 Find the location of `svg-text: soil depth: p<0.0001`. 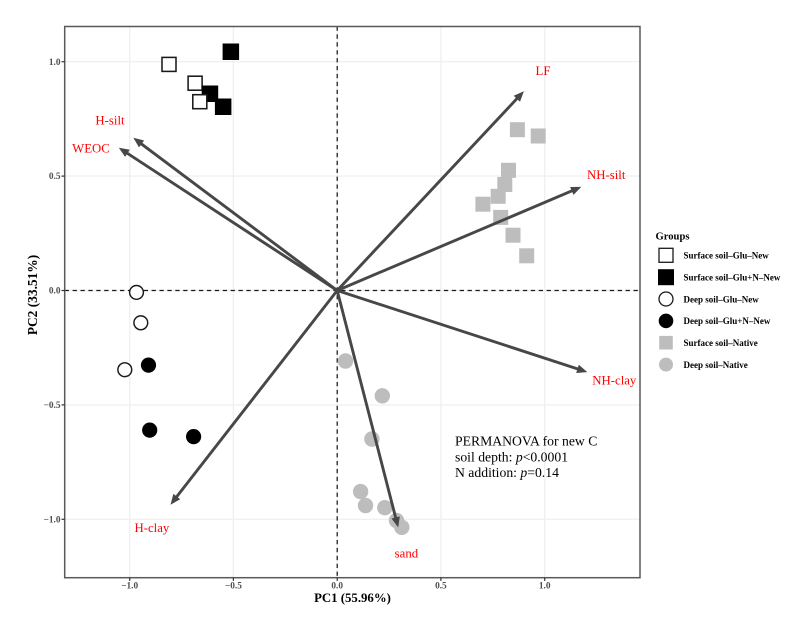

svg-text: soil depth: p<0.0001 is located at coordinates (511, 456).